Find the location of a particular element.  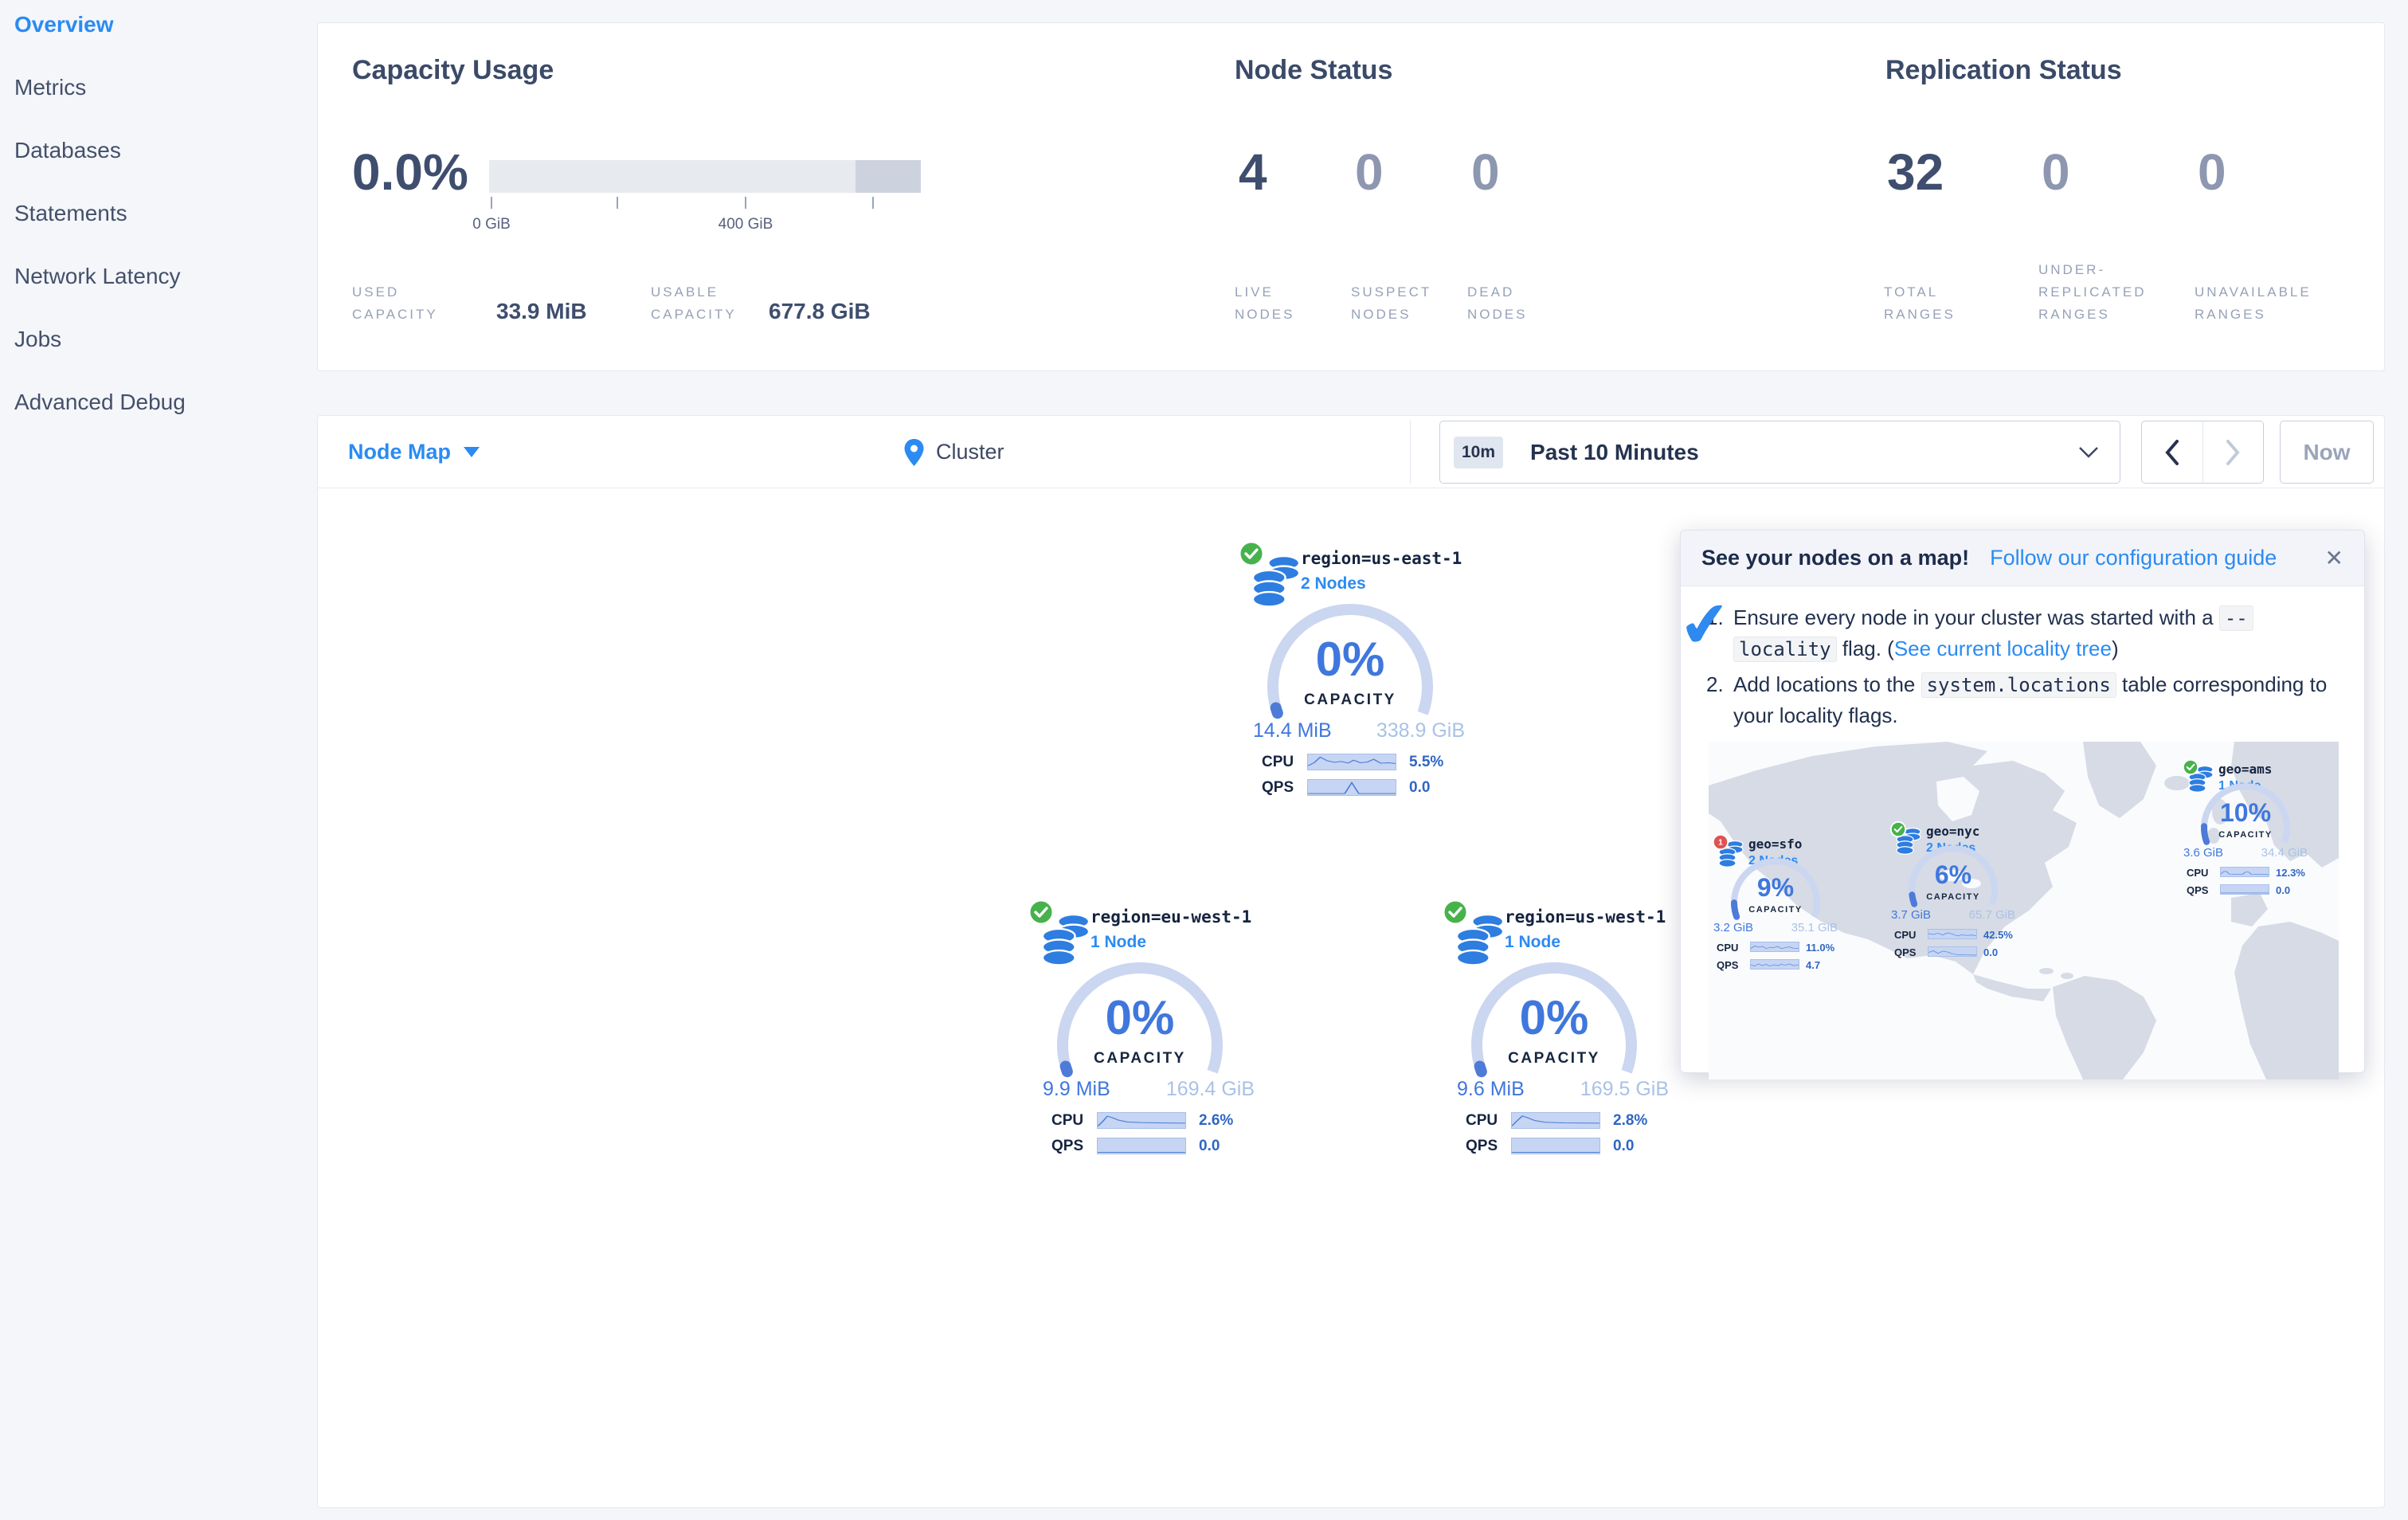

cpu-value: 42.5% is located at coordinates (1998, 935).